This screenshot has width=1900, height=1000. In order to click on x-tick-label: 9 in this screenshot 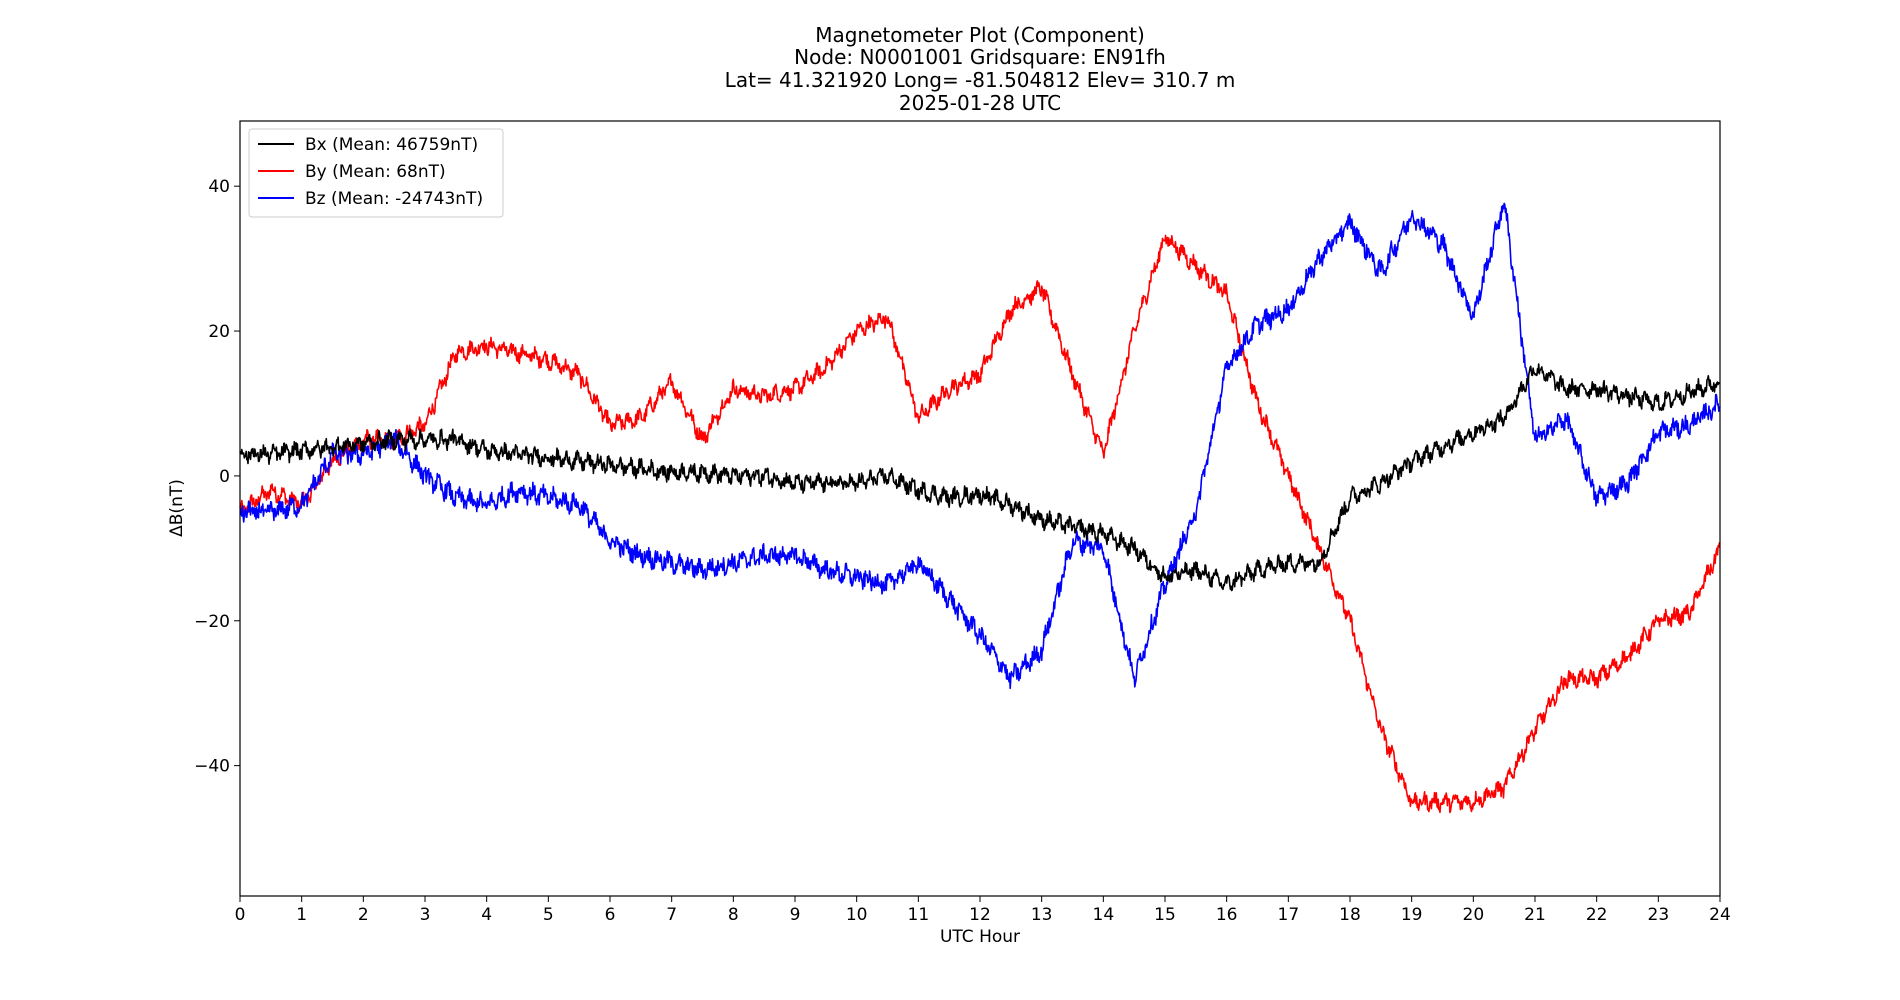, I will do `click(795, 915)`.